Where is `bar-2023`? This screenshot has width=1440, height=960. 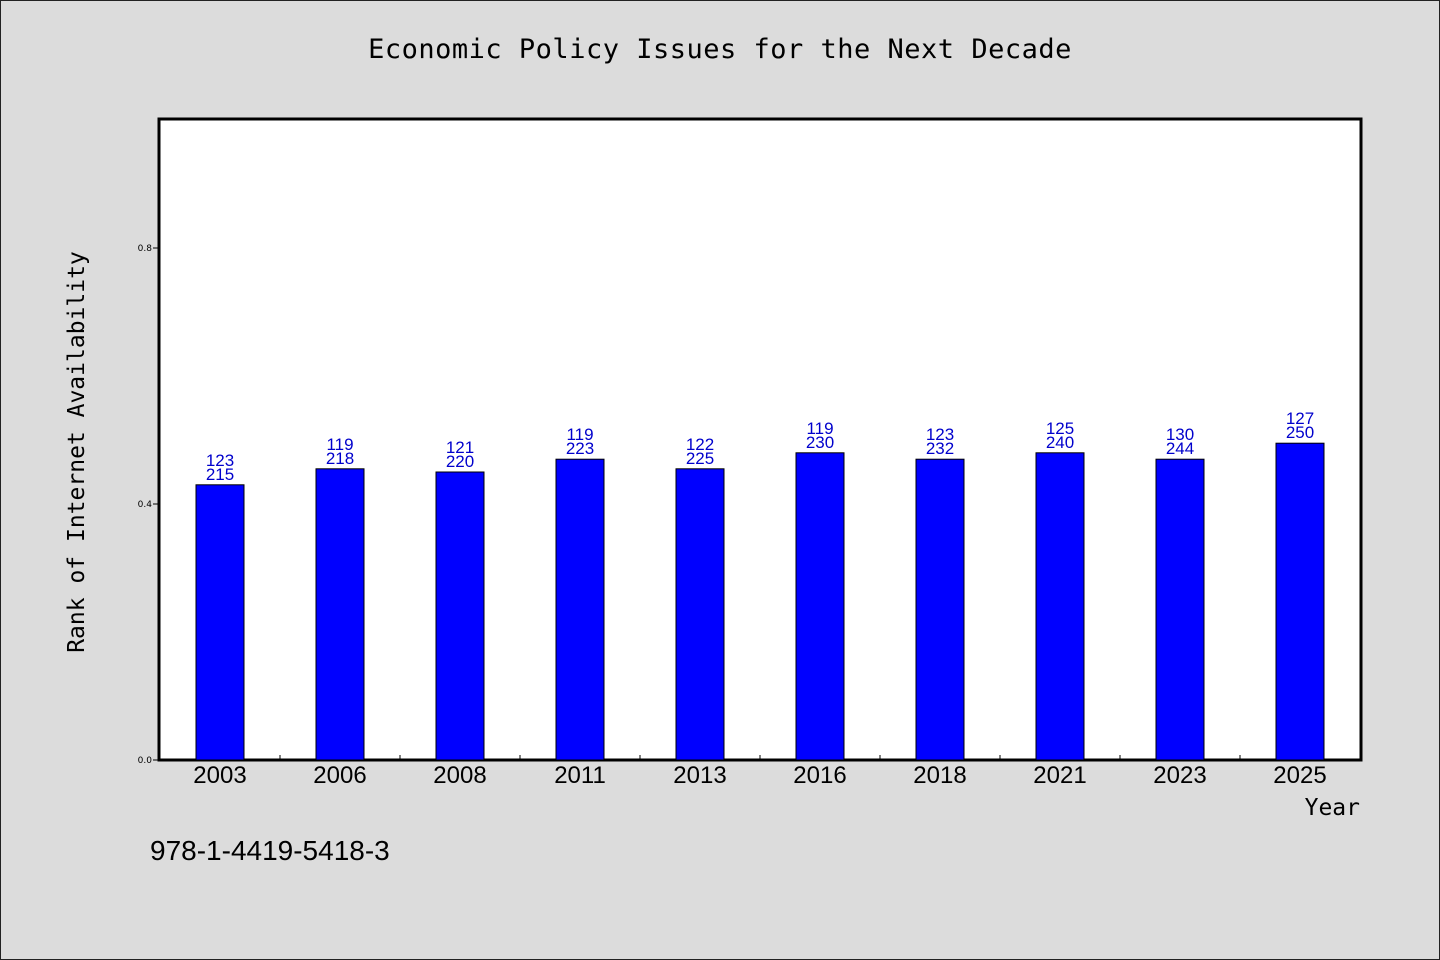
bar-2023 is located at coordinates (1180, 609).